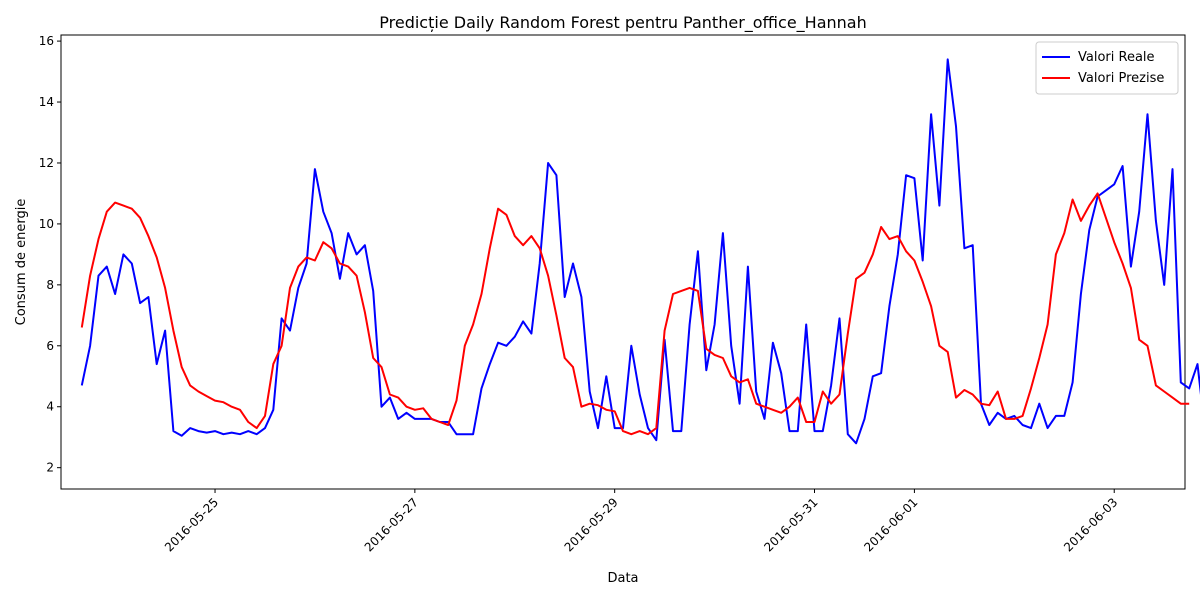  What do you see at coordinates (46, 102) in the screenshot?
I see `y-tick-label: 14` at bounding box center [46, 102].